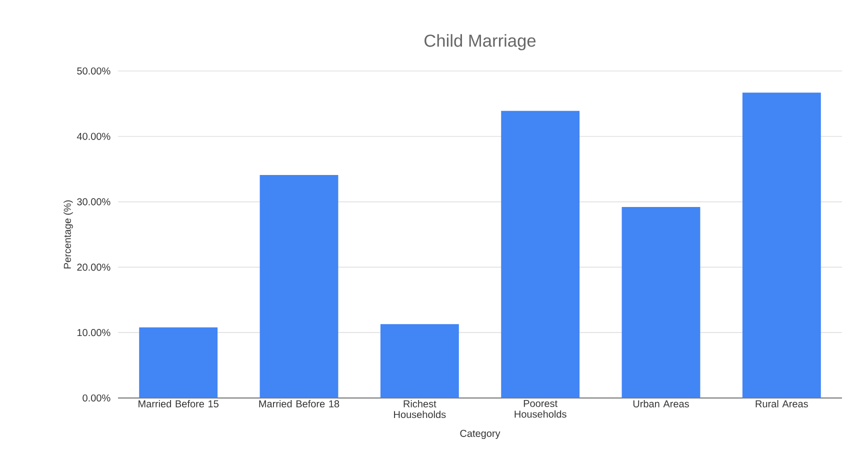  What do you see at coordinates (93, 136) in the screenshot?
I see `y-tick-label: 40.00%` at bounding box center [93, 136].